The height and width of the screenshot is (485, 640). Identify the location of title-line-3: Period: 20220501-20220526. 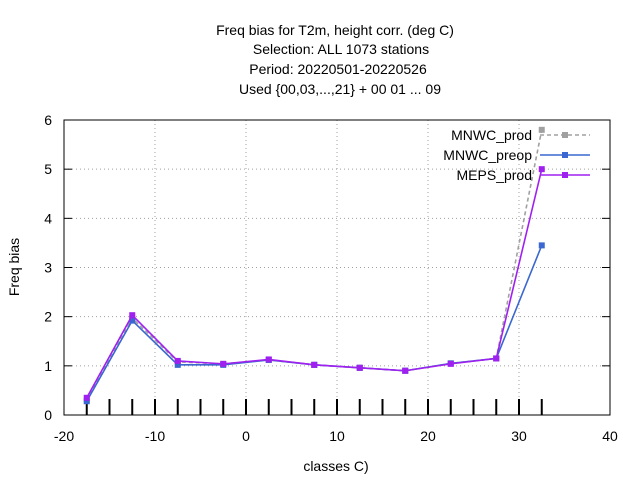
(338, 69).